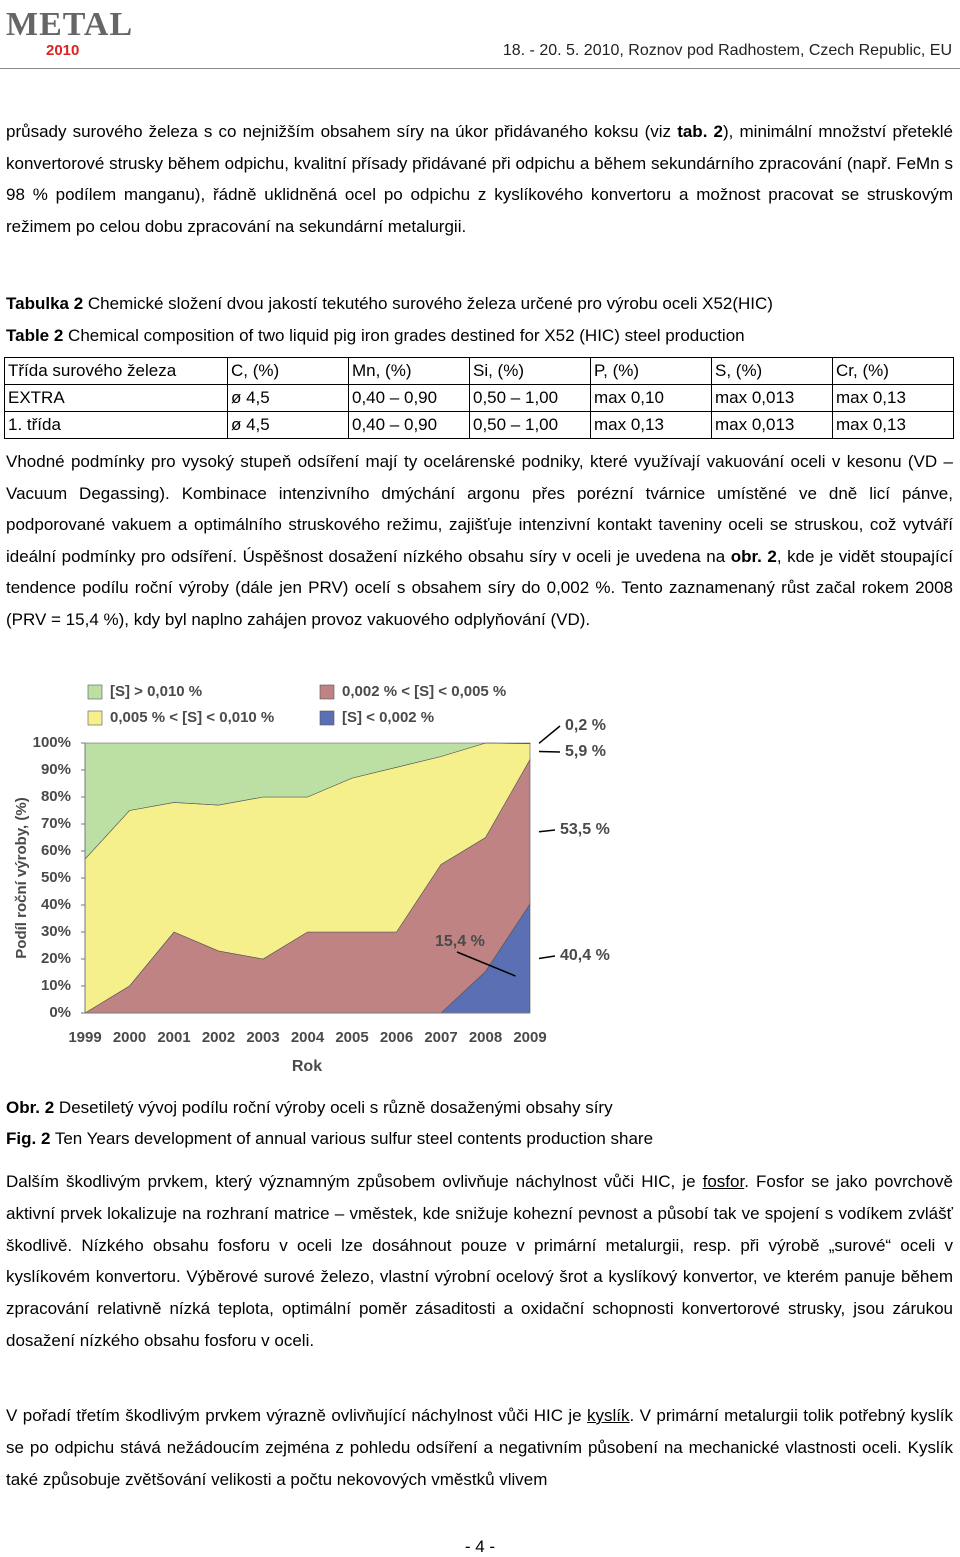  What do you see at coordinates (424, 691) in the screenshot?
I see `legend-label: 0,002 % < [S] < 0,005 %` at bounding box center [424, 691].